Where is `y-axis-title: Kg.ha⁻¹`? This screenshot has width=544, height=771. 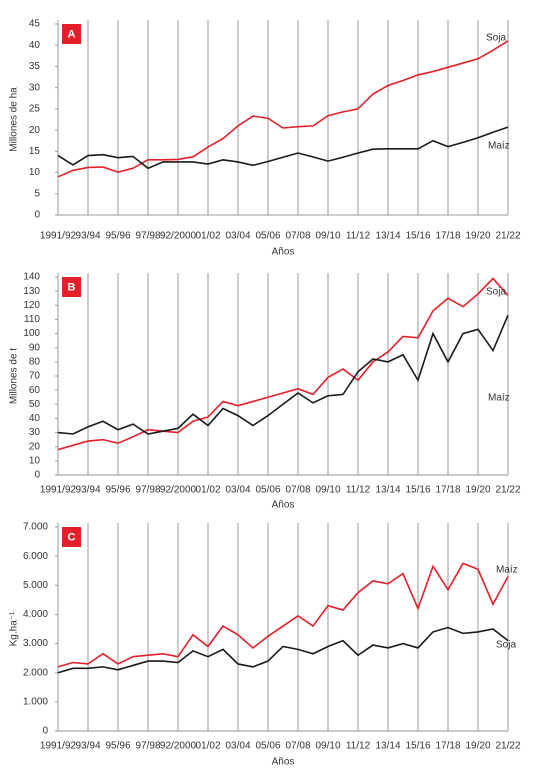 y-axis-title: Kg.ha⁻¹ is located at coordinates (14, 628).